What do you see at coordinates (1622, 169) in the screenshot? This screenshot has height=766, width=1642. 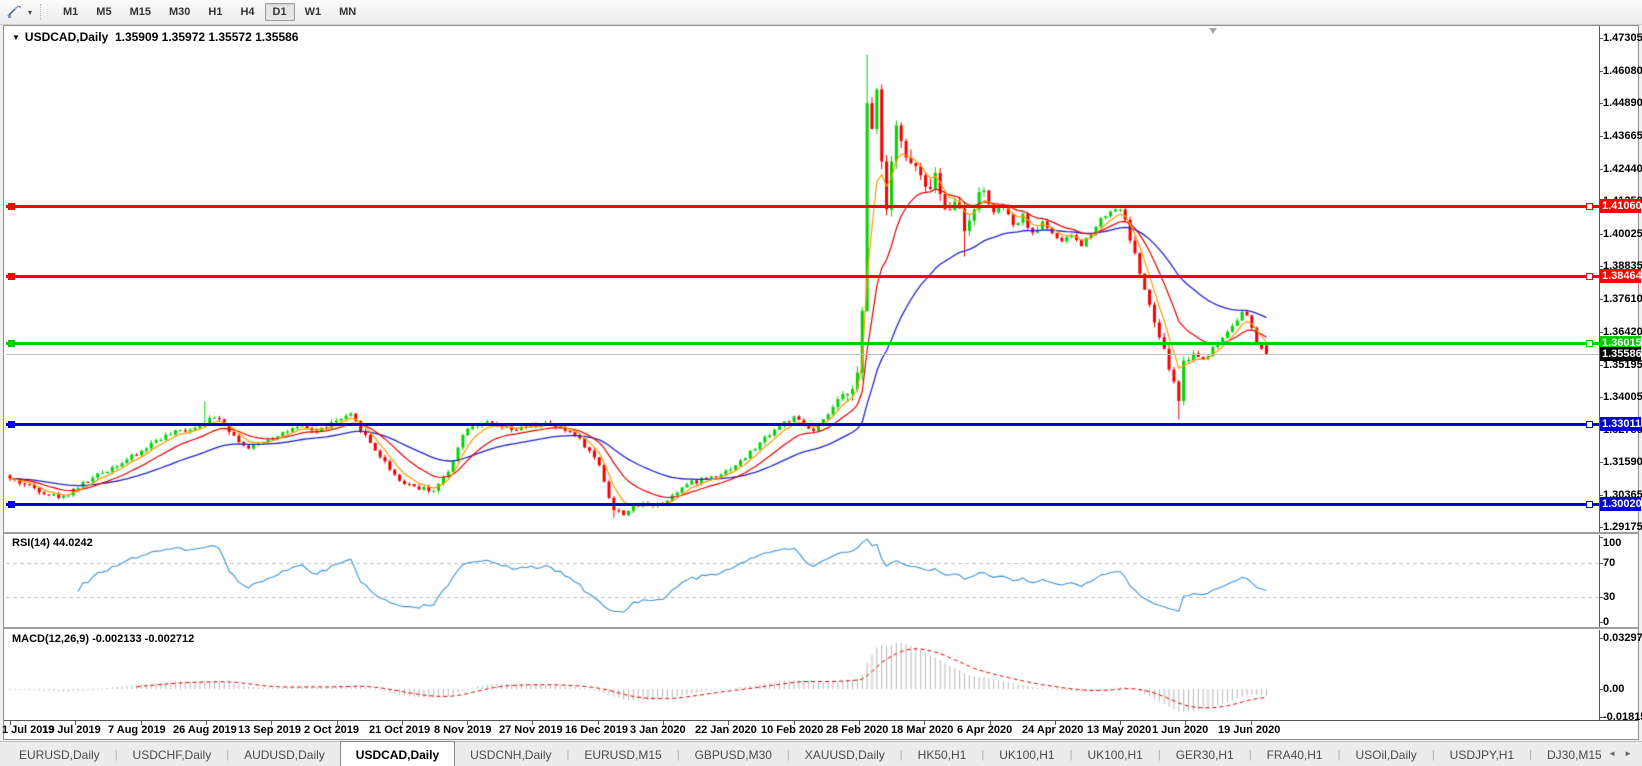 I see `price-tick-label: 1.42440` at bounding box center [1622, 169].